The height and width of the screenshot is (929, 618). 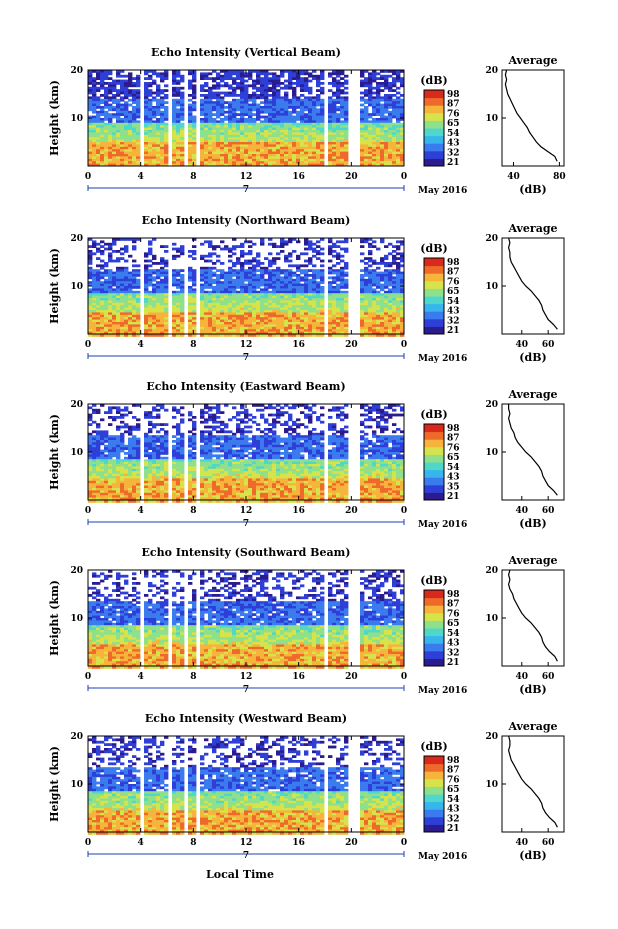 What do you see at coordinates (491, 119) in the screenshot?
I see `average-y-tick-label: 10` at bounding box center [491, 119].